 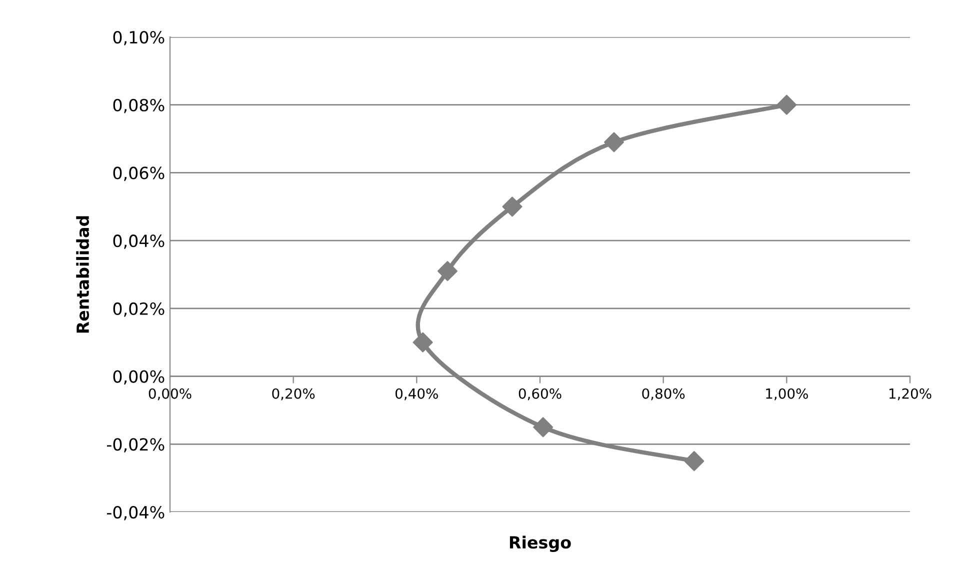 I want to click on x-tick-label: 1,20%, so click(x=910, y=394).